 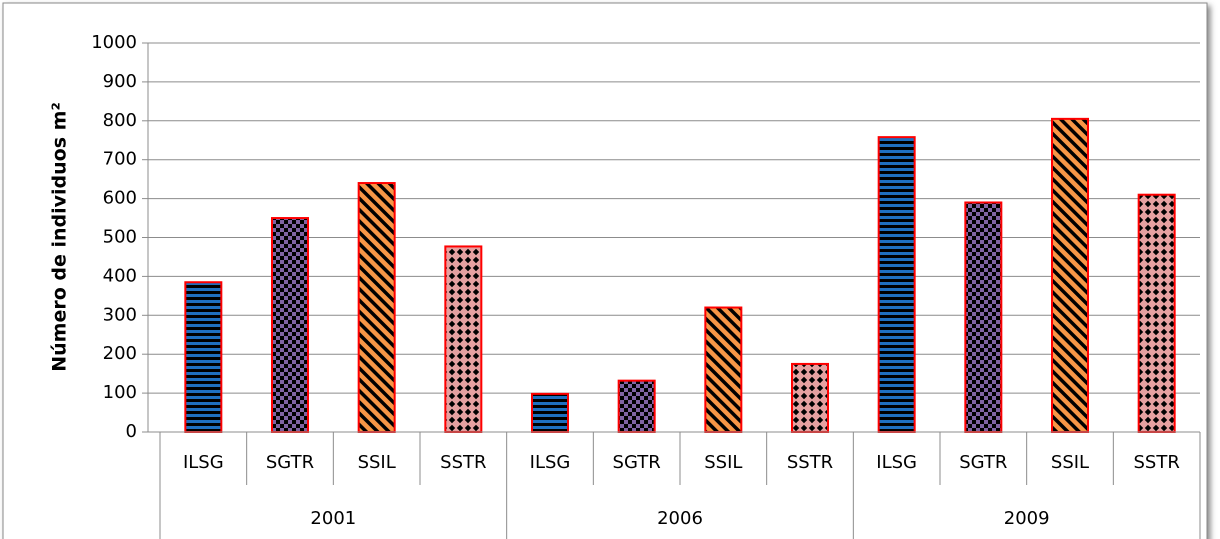 What do you see at coordinates (120, 81) in the screenshot?
I see `y-tick-label: 900` at bounding box center [120, 81].